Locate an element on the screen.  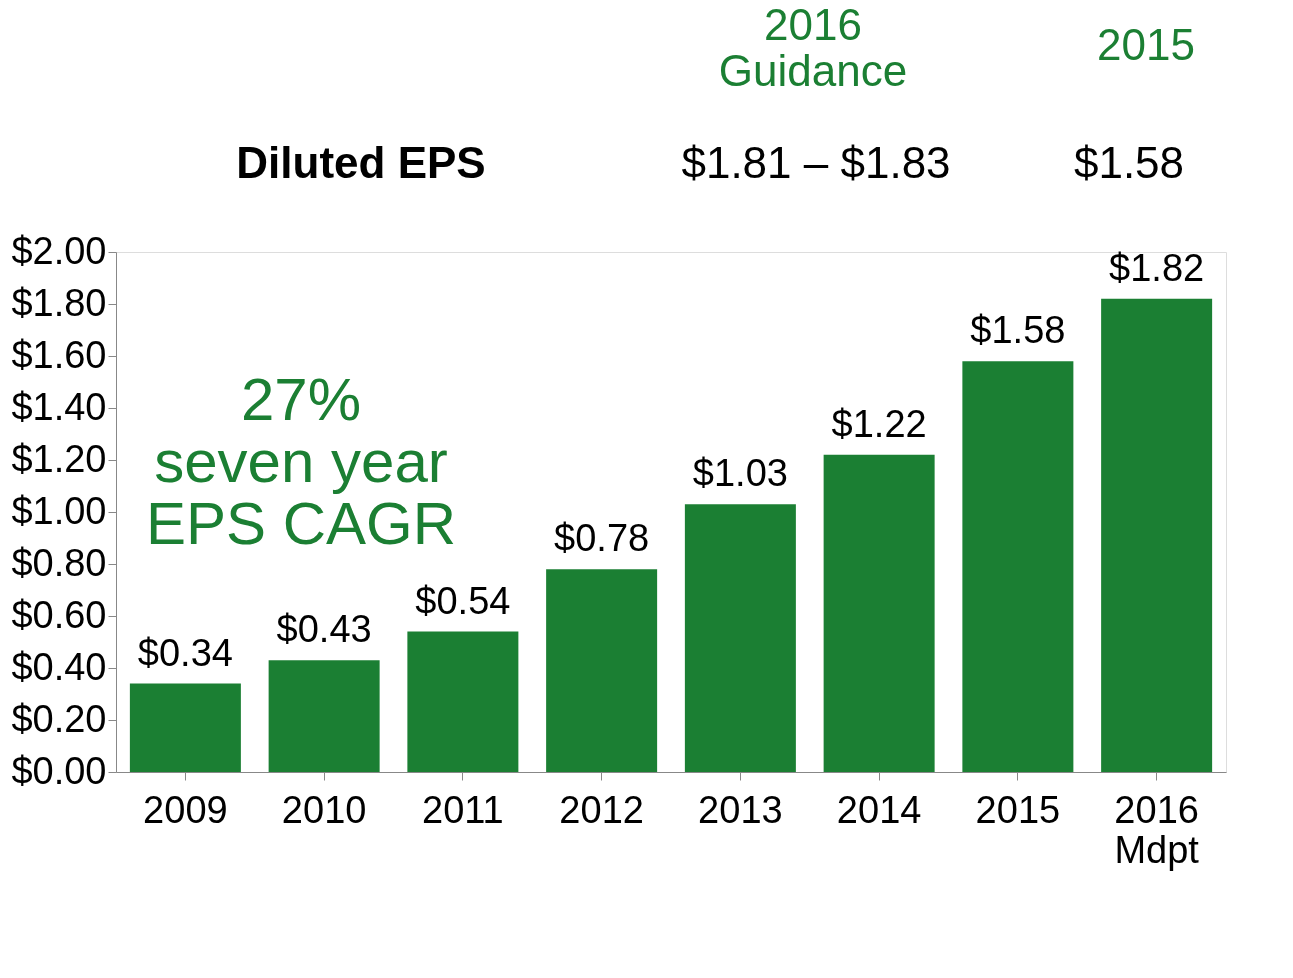
y-tick-label: $0.20 is located at coordinates (59, 718).